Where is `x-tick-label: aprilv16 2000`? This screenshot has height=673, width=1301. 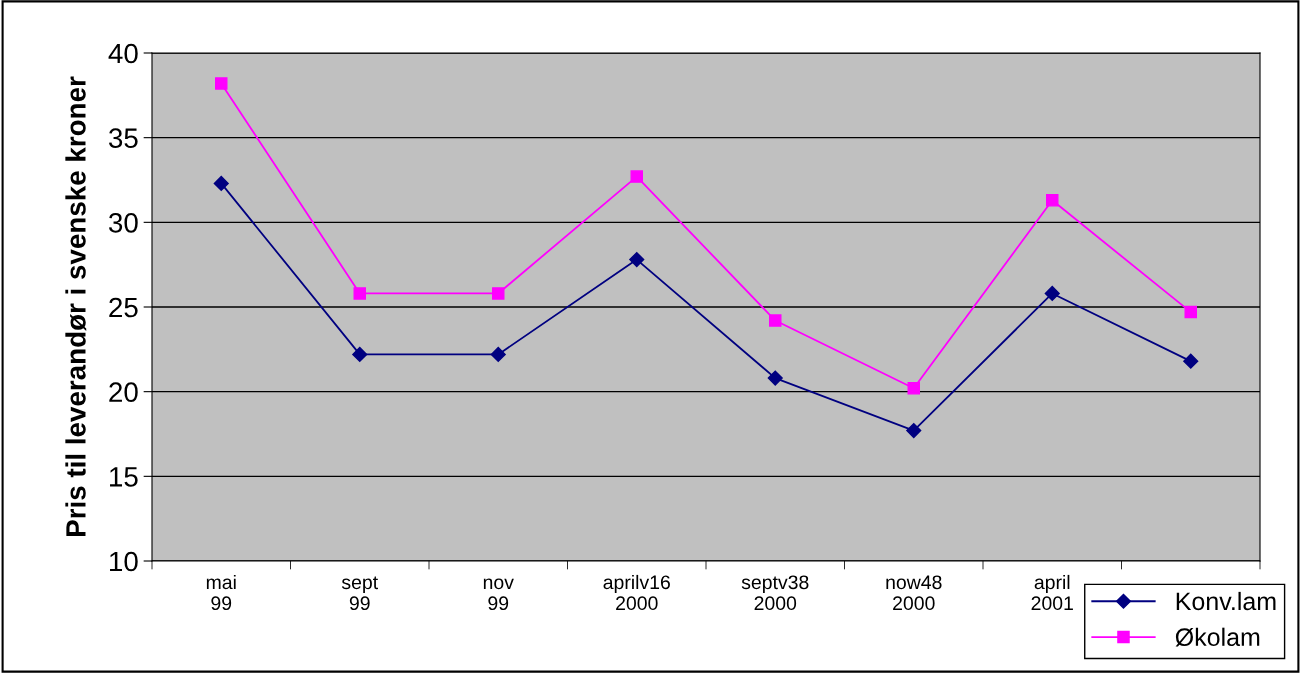 x-tick-label: aprilv16 2000 is located at coordinates (636, 592).